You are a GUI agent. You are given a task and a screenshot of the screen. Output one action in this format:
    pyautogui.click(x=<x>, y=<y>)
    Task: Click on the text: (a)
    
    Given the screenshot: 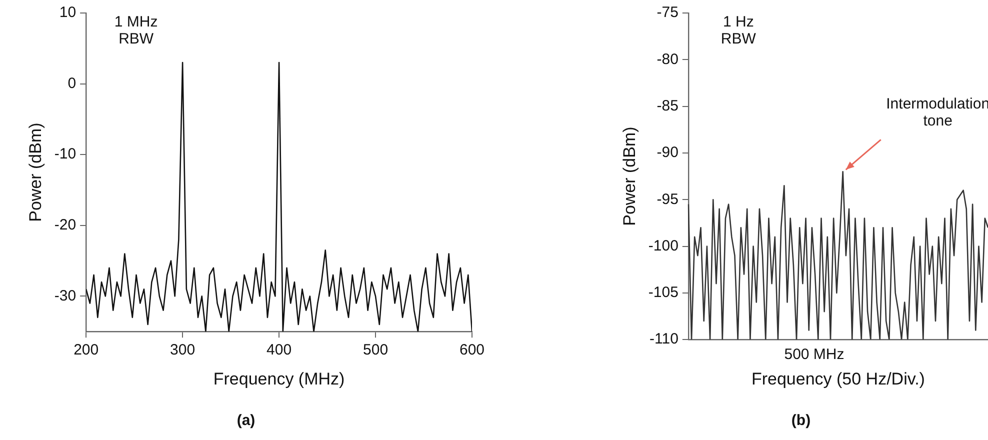 What is the action you would take?
    pyautogui.click(x=246, y=421)
    